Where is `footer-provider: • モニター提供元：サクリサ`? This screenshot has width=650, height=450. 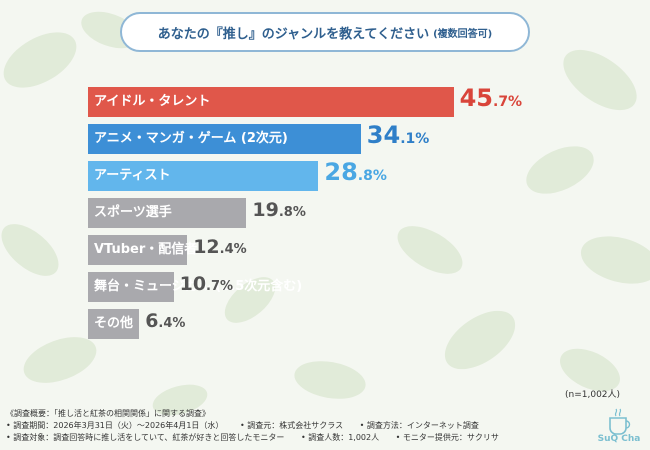 footer-provider: • モニター提供元：サクリサ is located at coordinates (447, 437).